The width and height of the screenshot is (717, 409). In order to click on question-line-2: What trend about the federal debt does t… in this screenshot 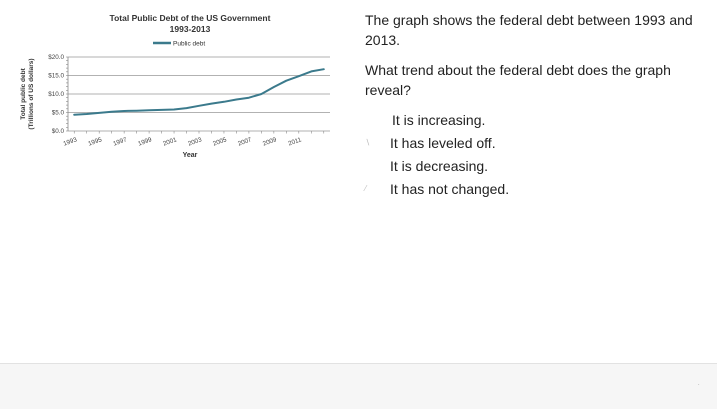, I will do `click(518, 80)`.